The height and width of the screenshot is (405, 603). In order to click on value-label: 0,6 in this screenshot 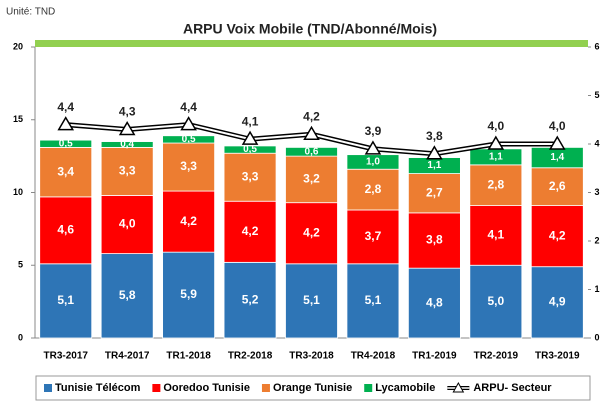, I will do `click(312, 151)`.